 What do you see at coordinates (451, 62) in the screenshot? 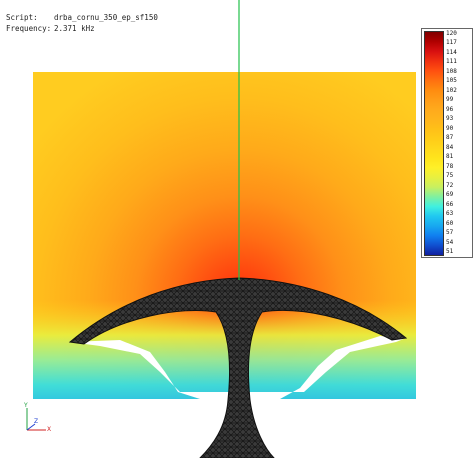
I see `color-scale-tick: 111` at bounding box center [451, 62].